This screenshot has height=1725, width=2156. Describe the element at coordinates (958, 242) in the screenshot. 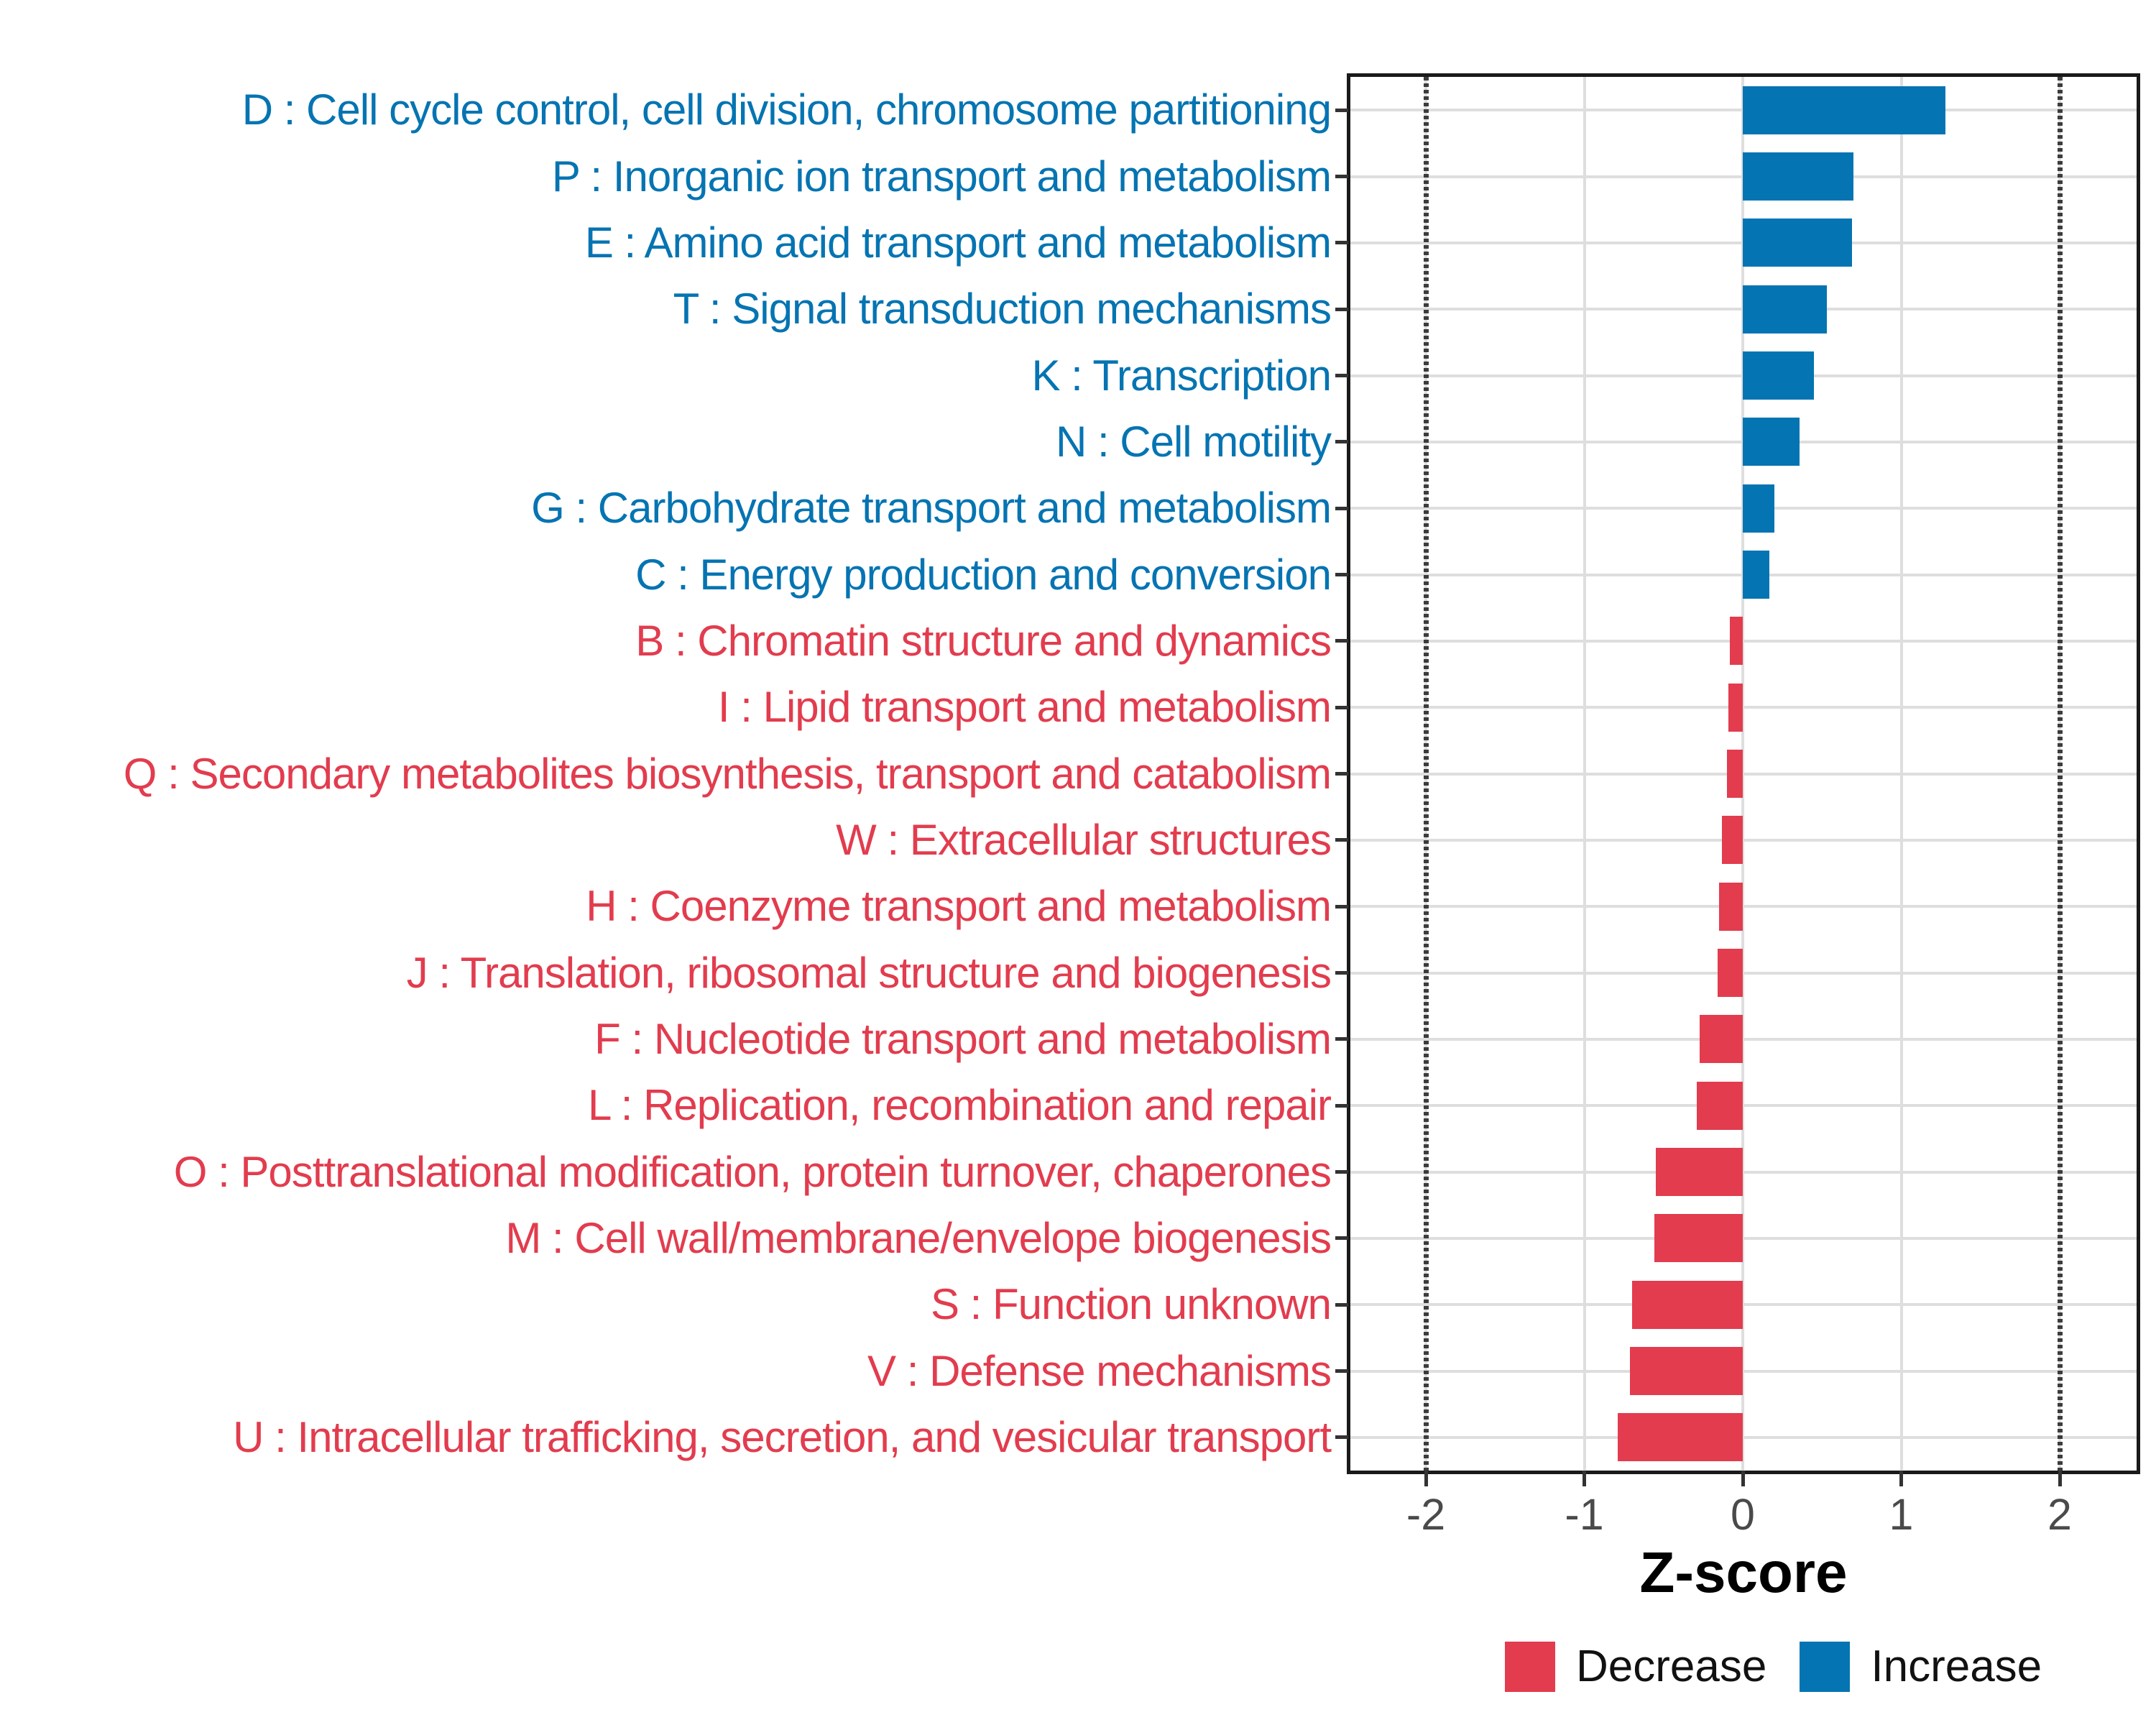

I see `y-axis-label-E: E : Amino acid transport and metabolism` at that location.